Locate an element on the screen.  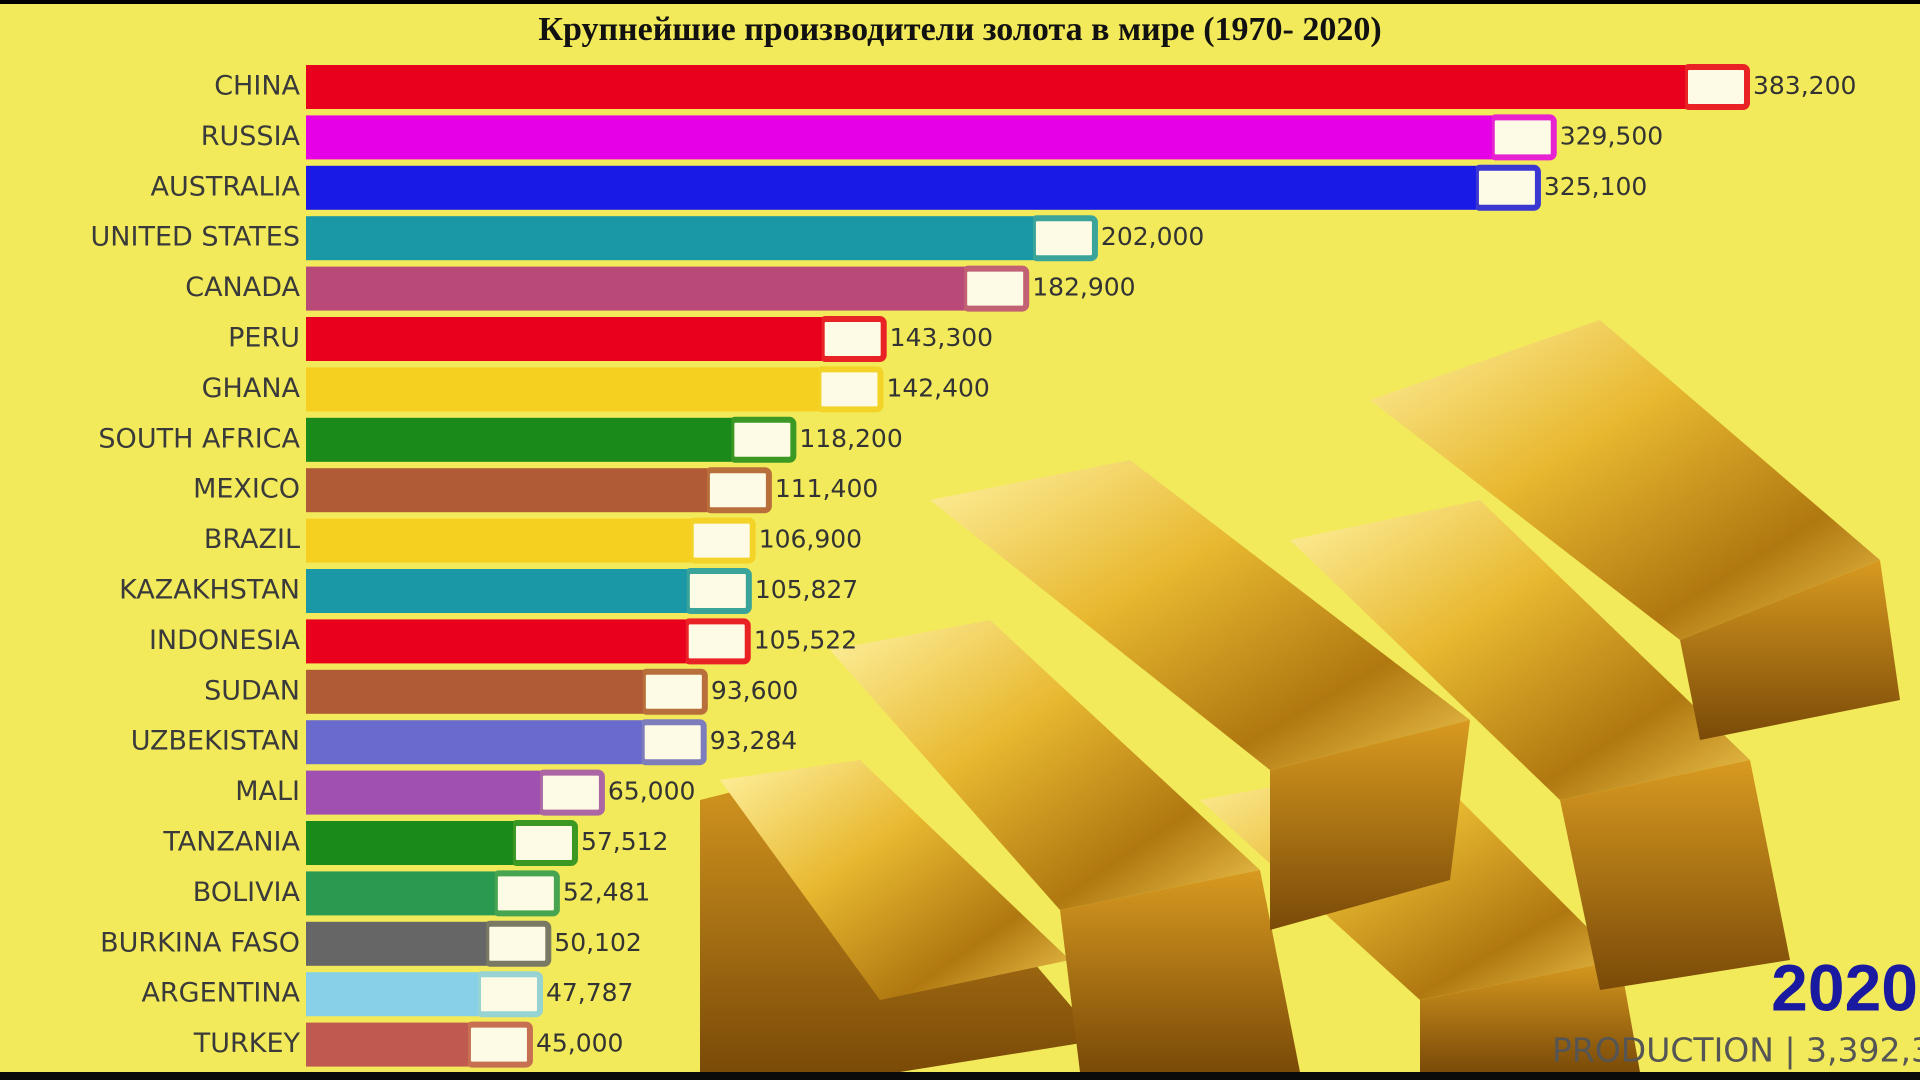
category-label: KAZAKHSTAN is located at coordinates (209, 590).